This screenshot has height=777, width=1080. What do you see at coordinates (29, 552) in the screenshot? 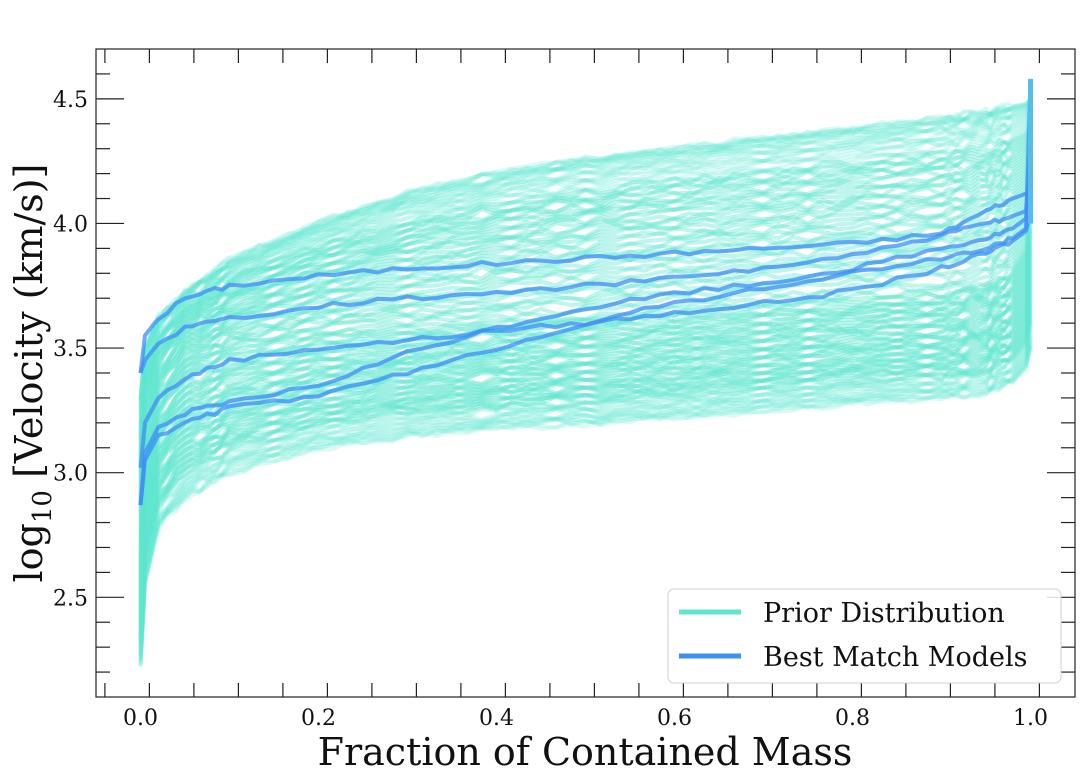
I see `y-axis-label-log: log` at bounding box center [29, 552].